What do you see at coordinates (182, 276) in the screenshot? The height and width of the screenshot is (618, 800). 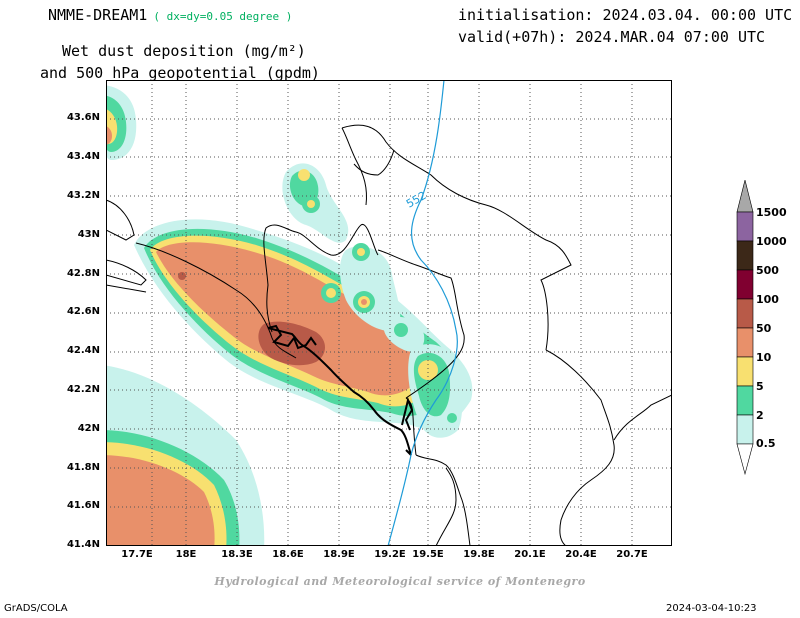 I see `deposition-spot` at bounding box center [182, 276].